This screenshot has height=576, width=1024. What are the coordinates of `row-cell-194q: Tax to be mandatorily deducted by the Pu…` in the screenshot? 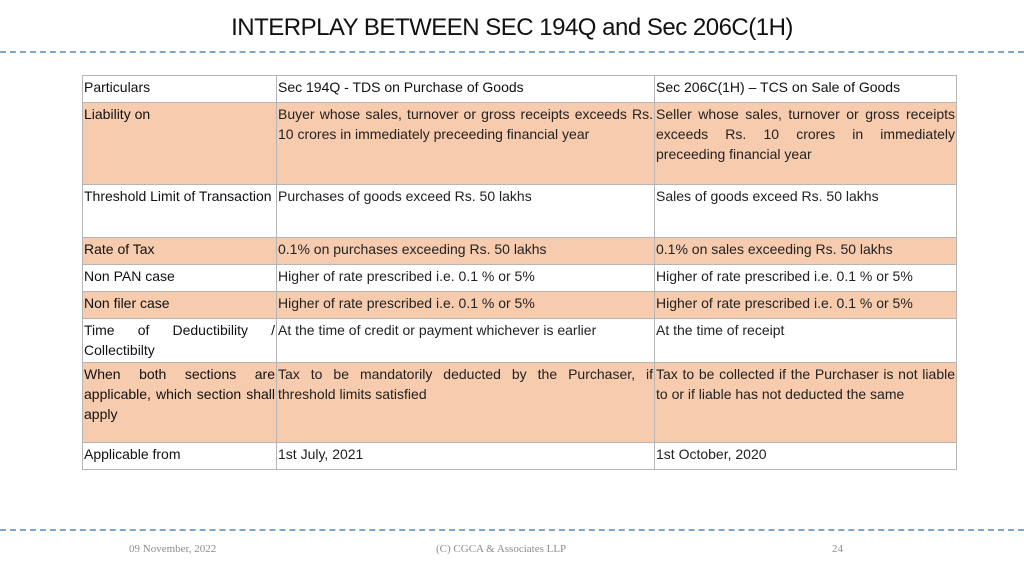 It's located at (465, 402).